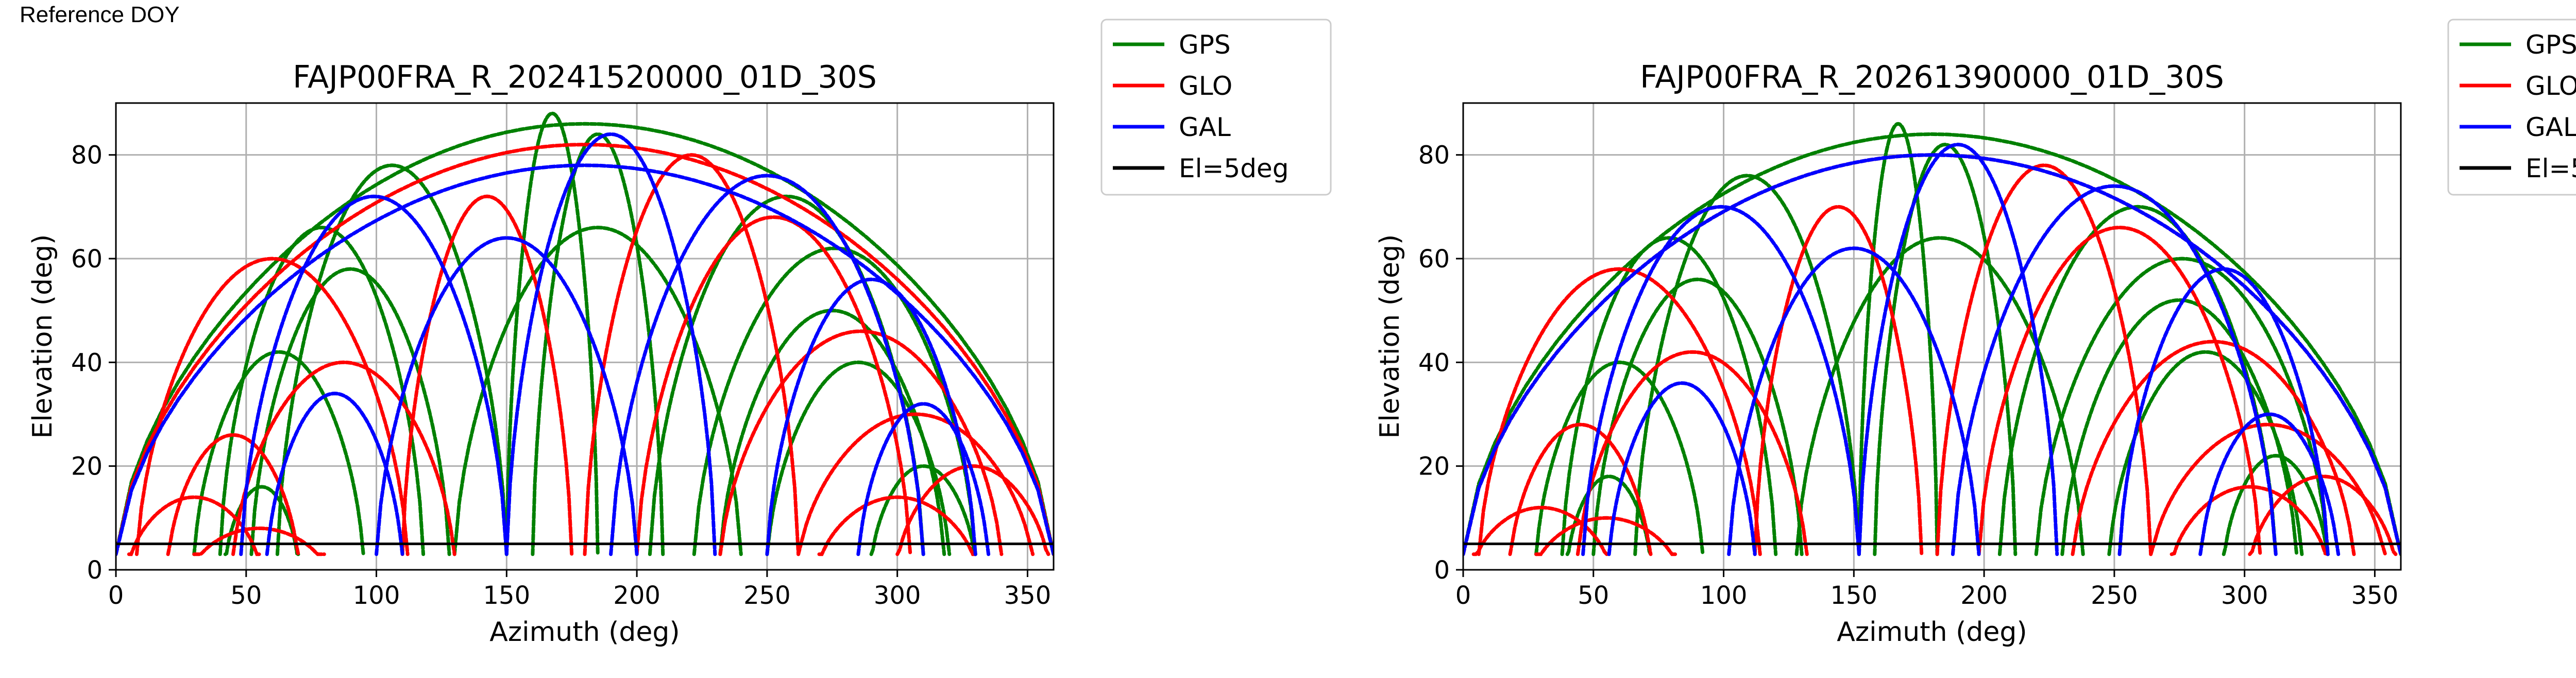 The width and height of the screenshot is (2576, 678). I want to click on chart-title: FAJP00FRA_R_20241520000_01D_30S, so click(585, 77).